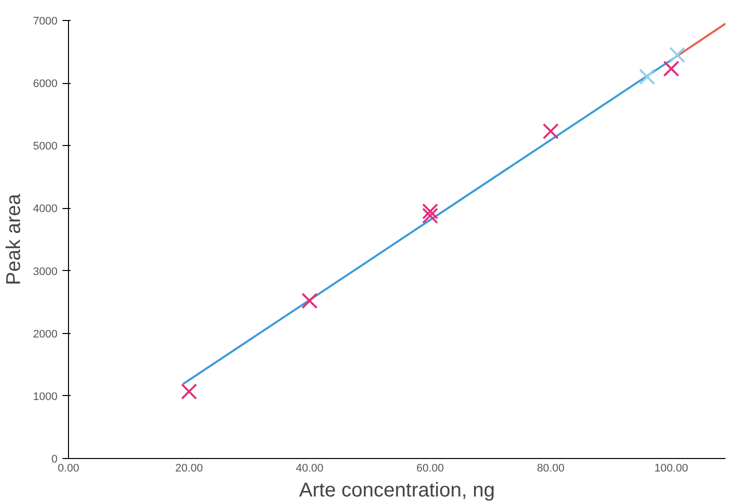 Image resolution: width=730 pixels, height=504 pixels. I want to click on y-tick-label: 0, so click(54, 460).